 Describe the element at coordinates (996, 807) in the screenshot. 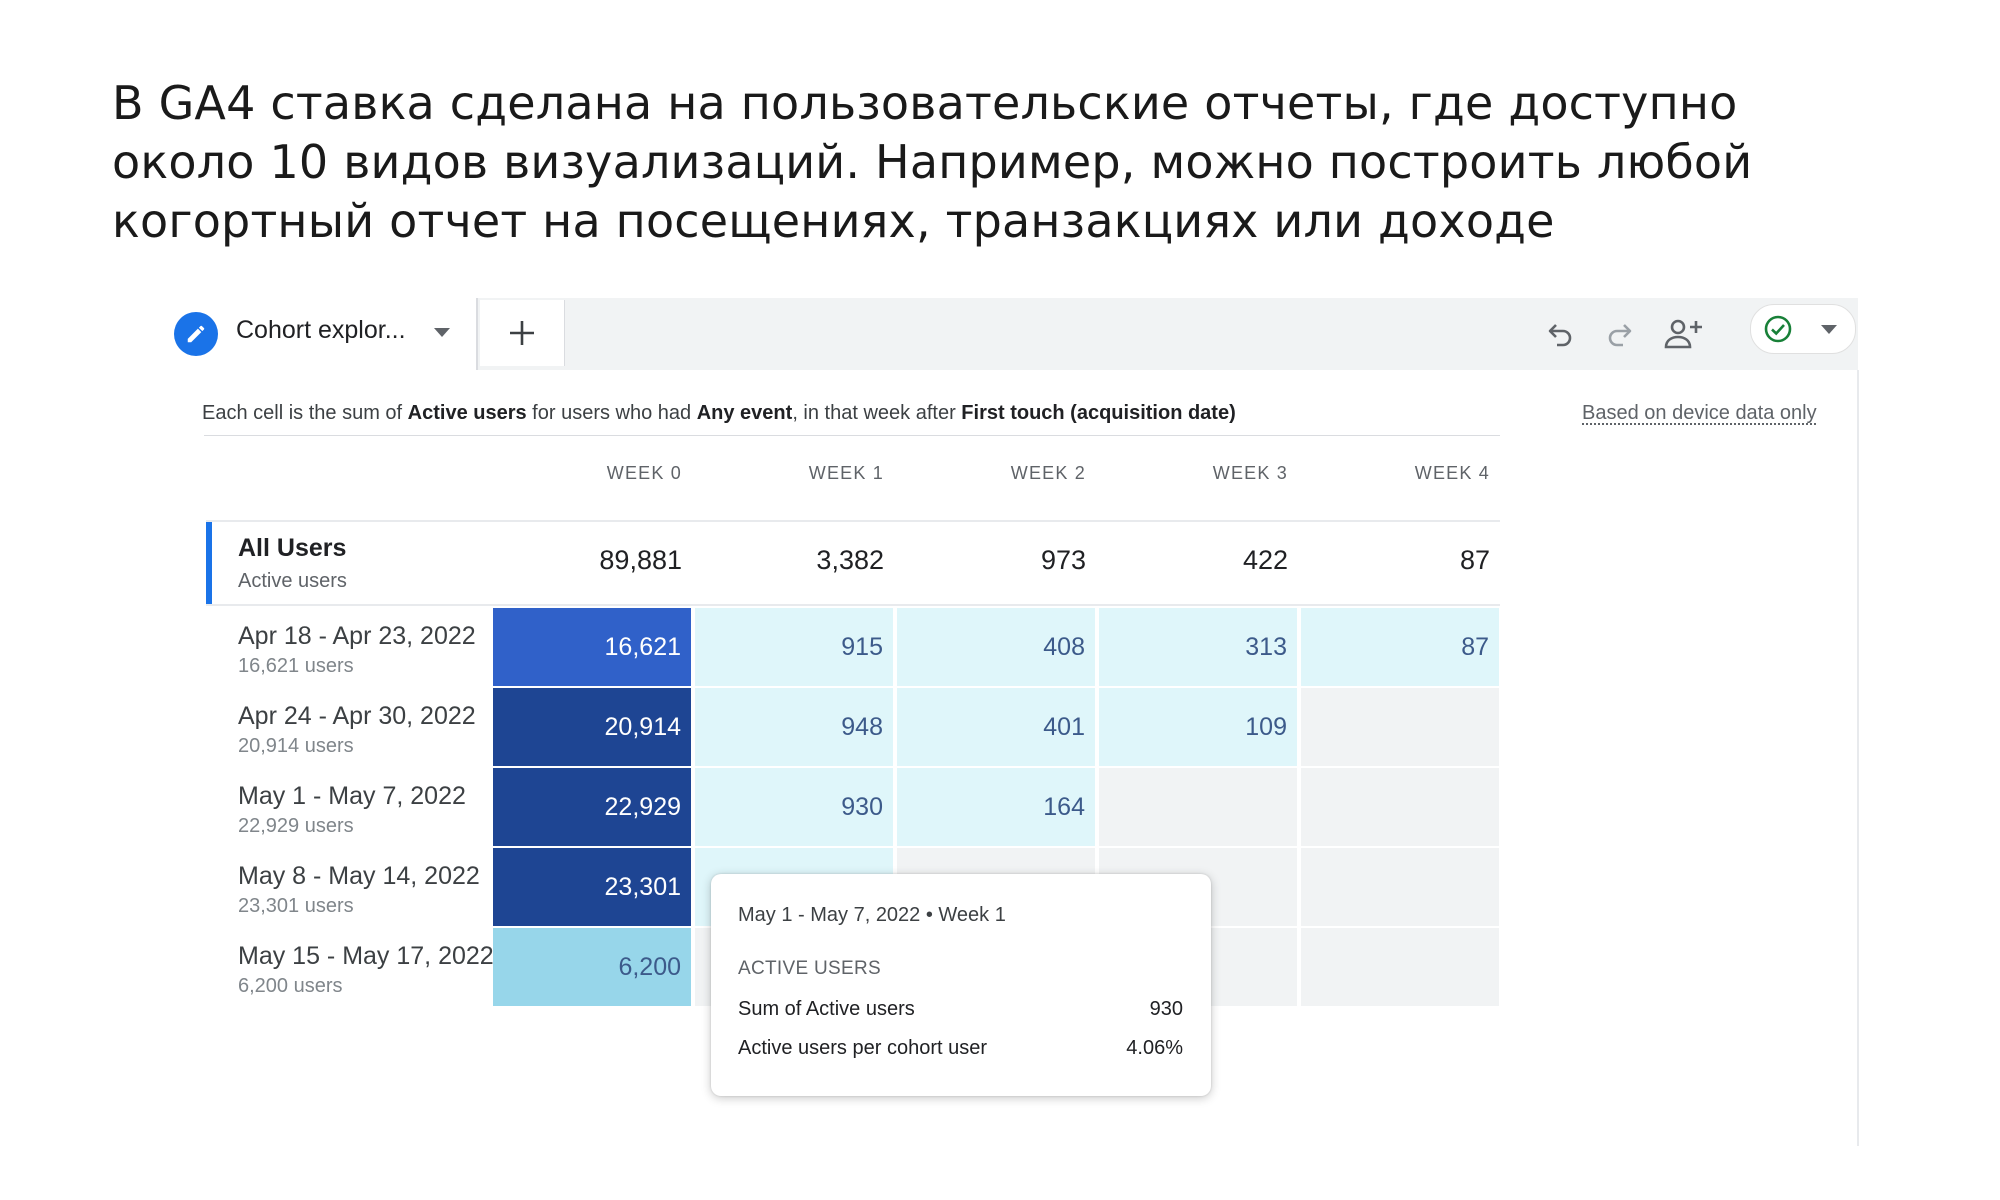

I see `cohort-cell: 164` at that location.